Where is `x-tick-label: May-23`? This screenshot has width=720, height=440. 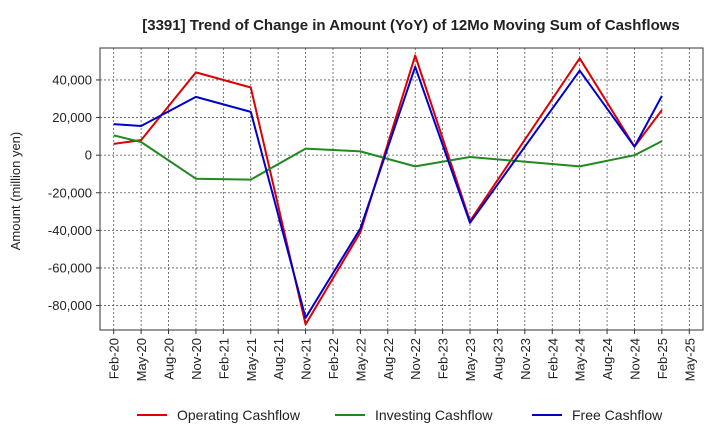 x-tick-label: May-23 is located at coordinates (470, 359).